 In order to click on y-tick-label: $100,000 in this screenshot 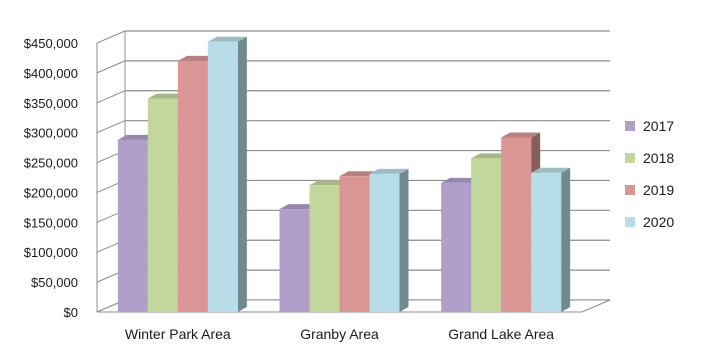, I will do `click(51, 252)`.